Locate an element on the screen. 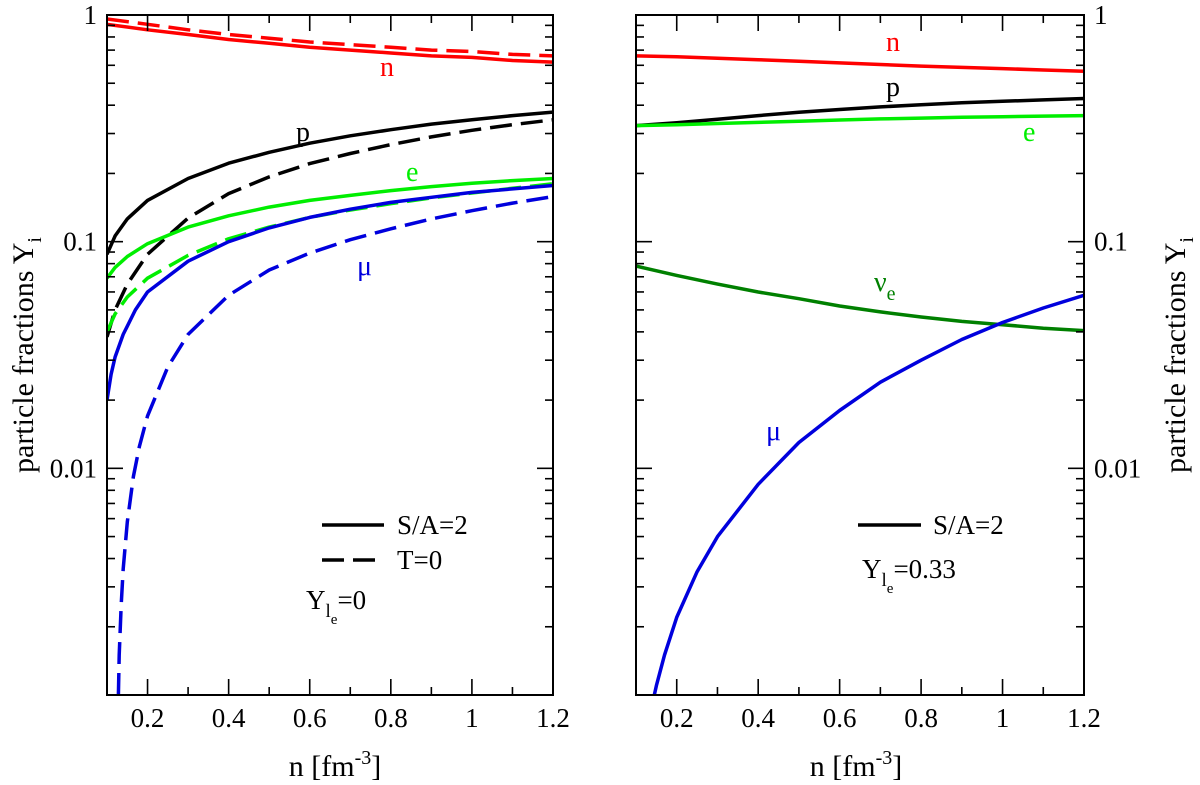 This screenshot has width=1200, height=785. left-x-tick-label: 0.8 is located at coordinates (391, 718).